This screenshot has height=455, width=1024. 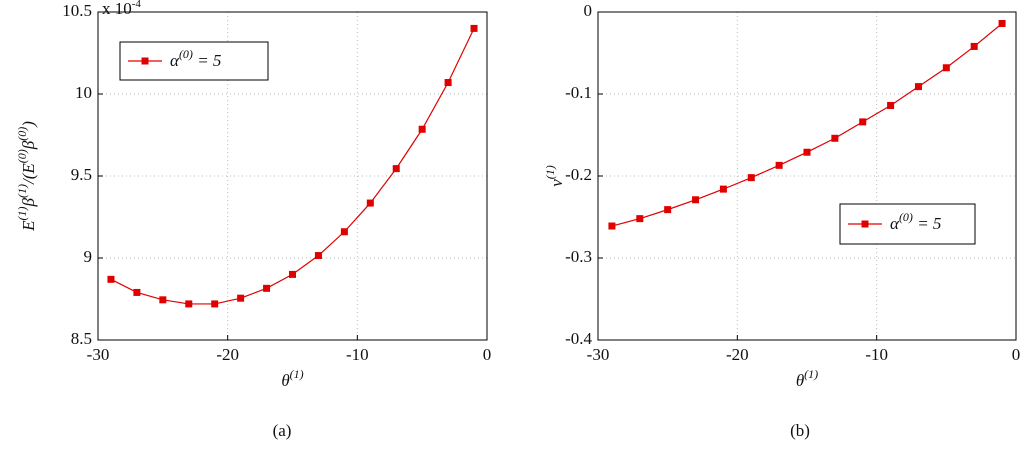 What do you see at coordinates (137, 5) in the screenshot?
I see `multiplier-exponent: -4` at bounding box center [137, 5].